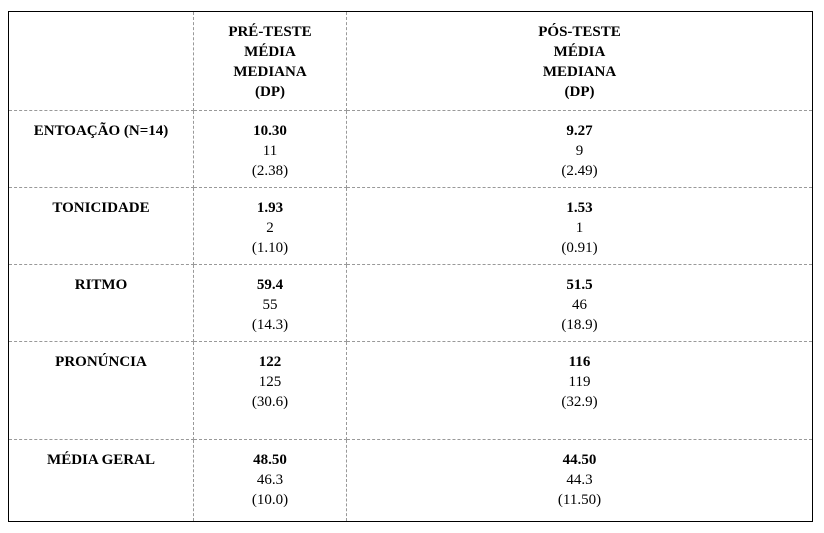 The image size is (824, 533). Describe the element at coordinates (270, 362) in the screenshot. I see `cell-text: 122` at that location.